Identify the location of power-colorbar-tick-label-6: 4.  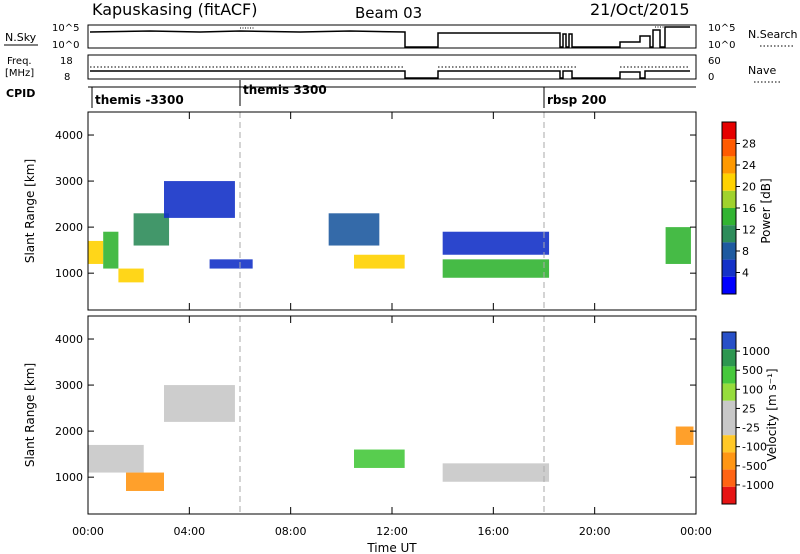
(745, 273).